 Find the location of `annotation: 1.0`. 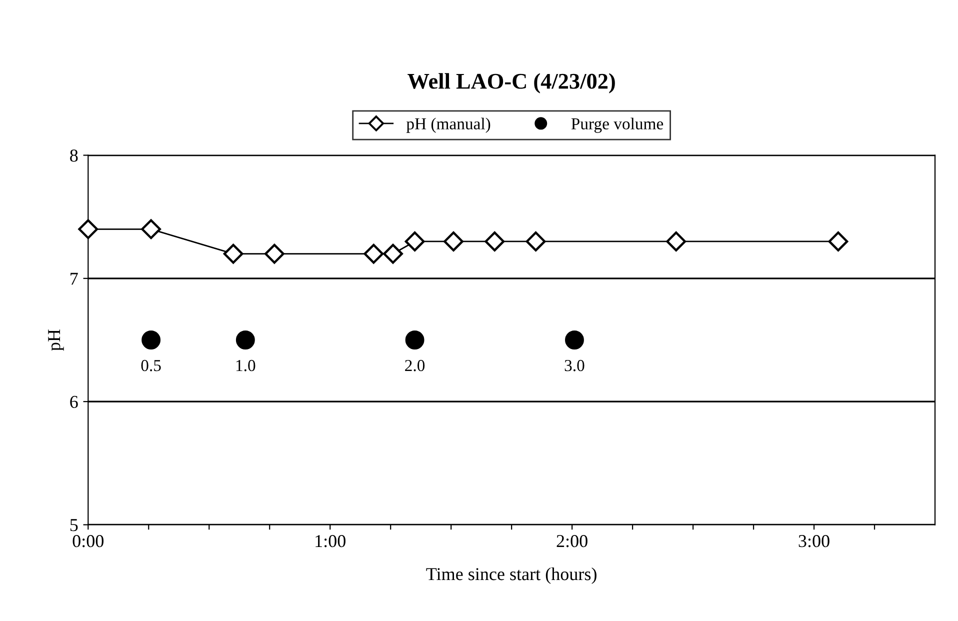

annotation: 1.0 is located at coordinates (246, 366).